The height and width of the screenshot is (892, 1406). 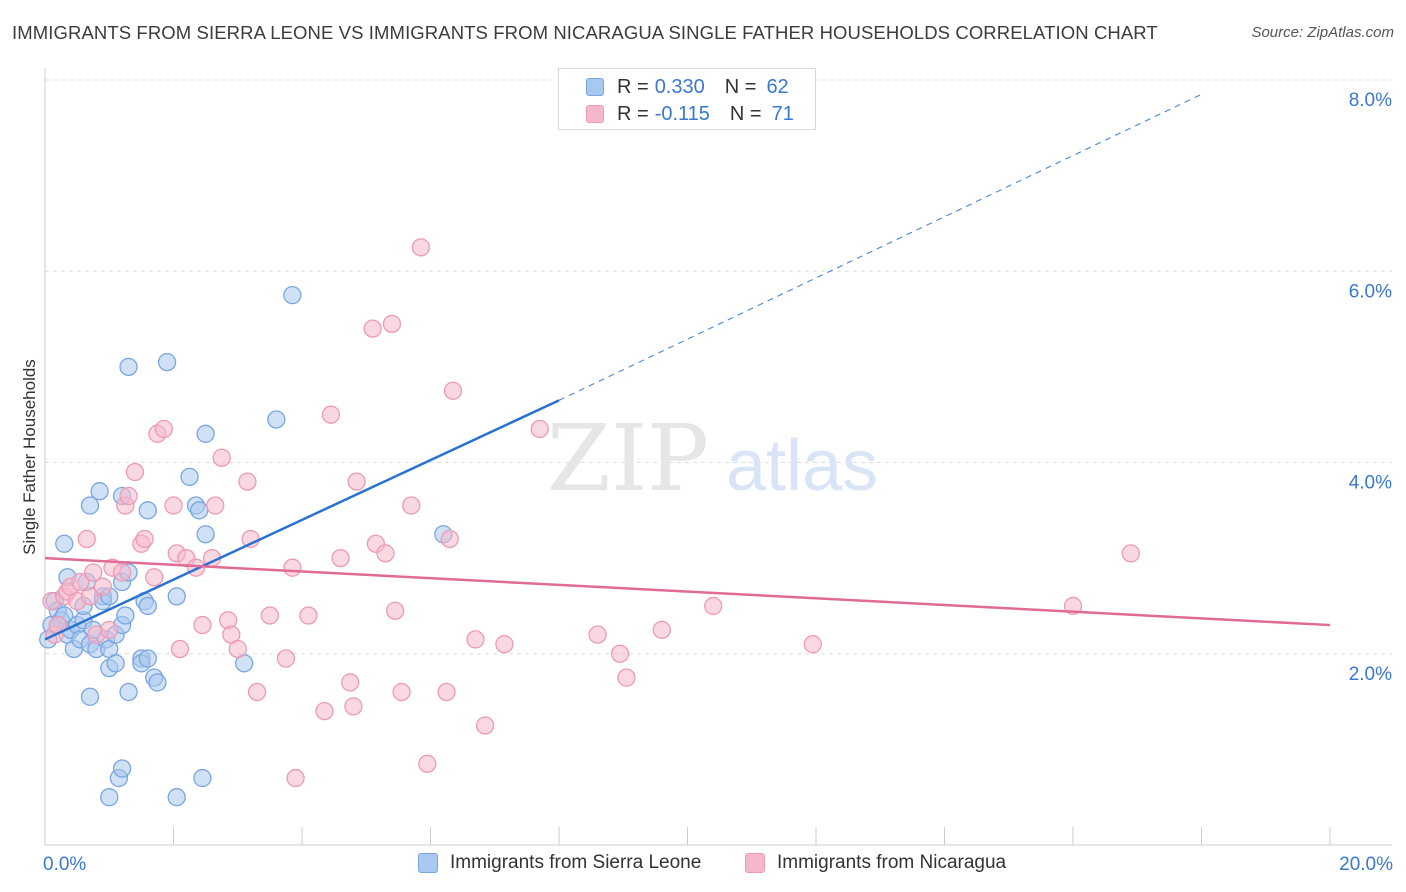 I want to click on legend-swatch-blue, so click(x=595, y=87).